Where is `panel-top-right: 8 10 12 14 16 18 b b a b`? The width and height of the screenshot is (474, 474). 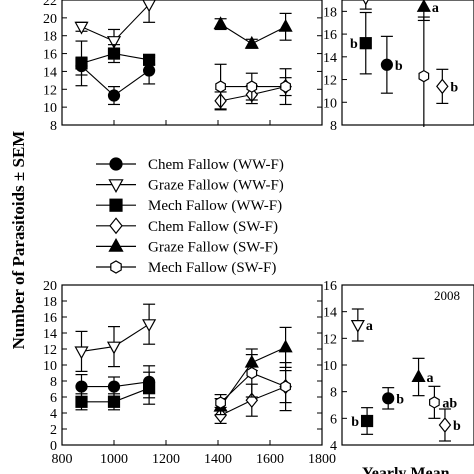 panel-top-right: 8 10 12 14 16 18 b b a b is located at coordinates (398, 67).